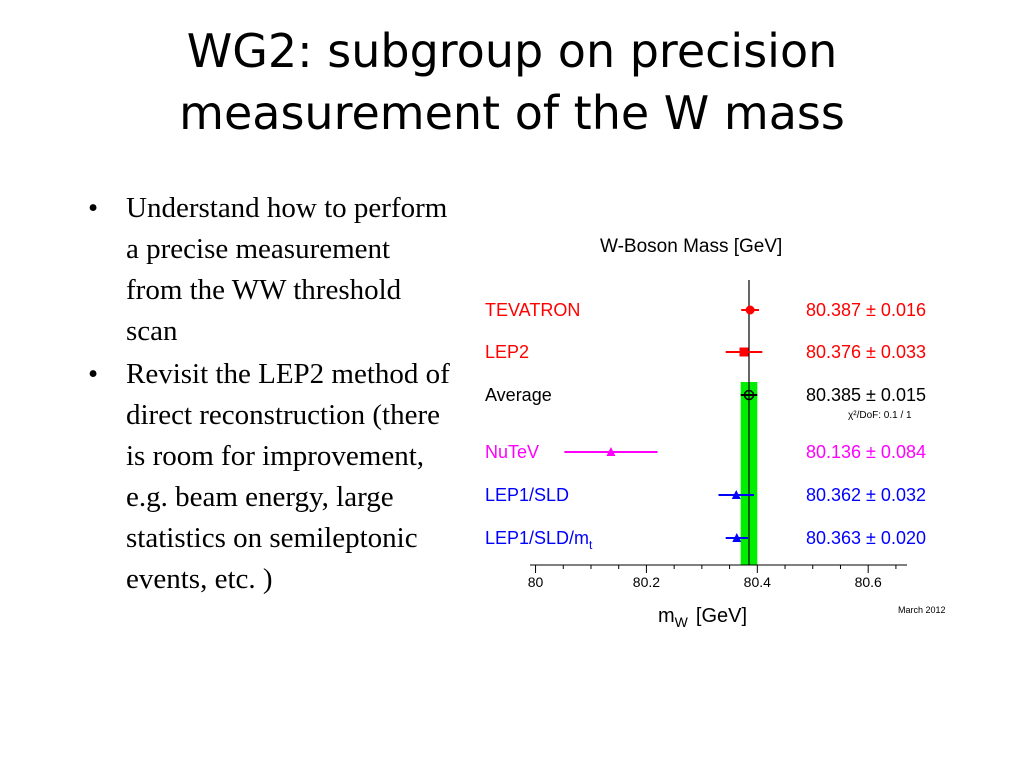  I want to click on measurement-label: TEVATRON, so click(532, 310).